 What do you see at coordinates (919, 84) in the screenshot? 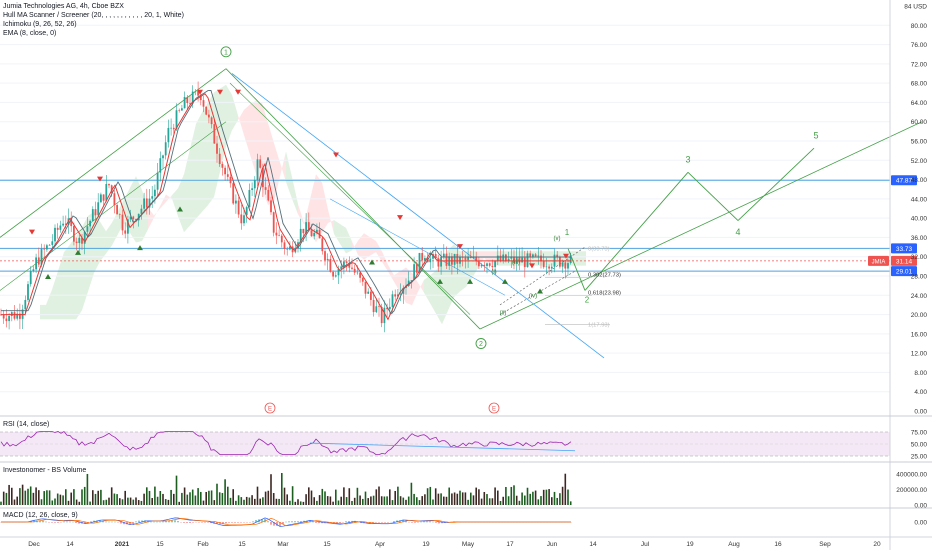
I see `price-tick-label: 68.00` at bounding box center [919, 84].